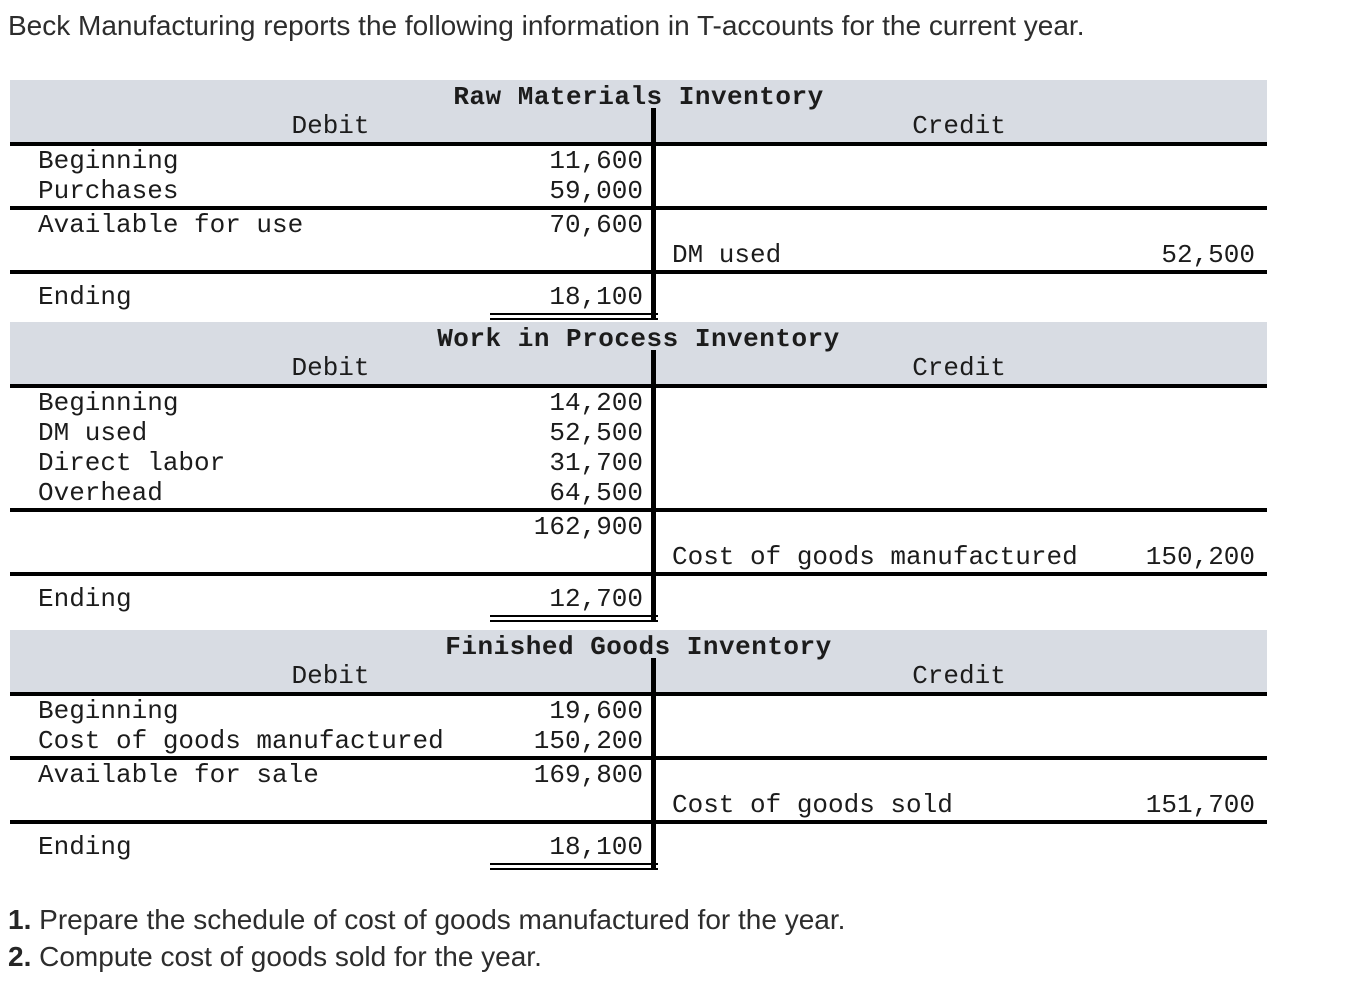 This screenshot has height=992, width=1370. I want to click on entry-amount: 31,700, so click(596, 463).